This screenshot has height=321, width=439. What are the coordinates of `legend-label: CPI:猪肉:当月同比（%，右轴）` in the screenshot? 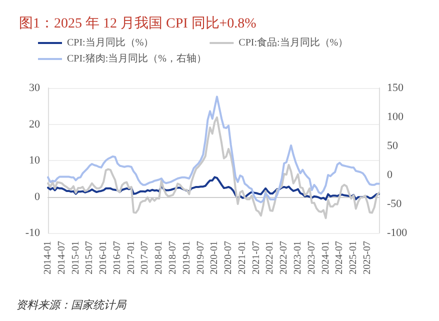 It's located at (161, 58).